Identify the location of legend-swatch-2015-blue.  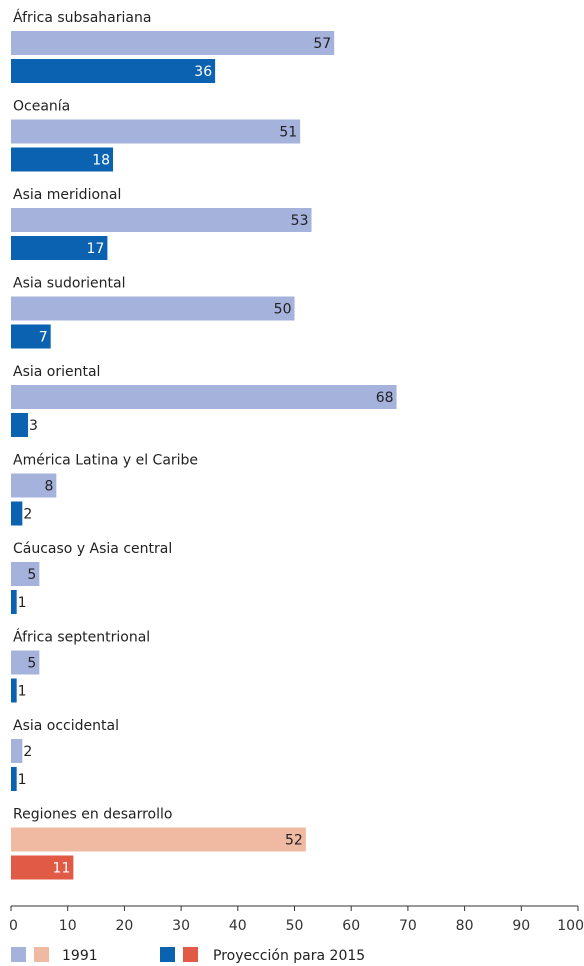
(167, 954).